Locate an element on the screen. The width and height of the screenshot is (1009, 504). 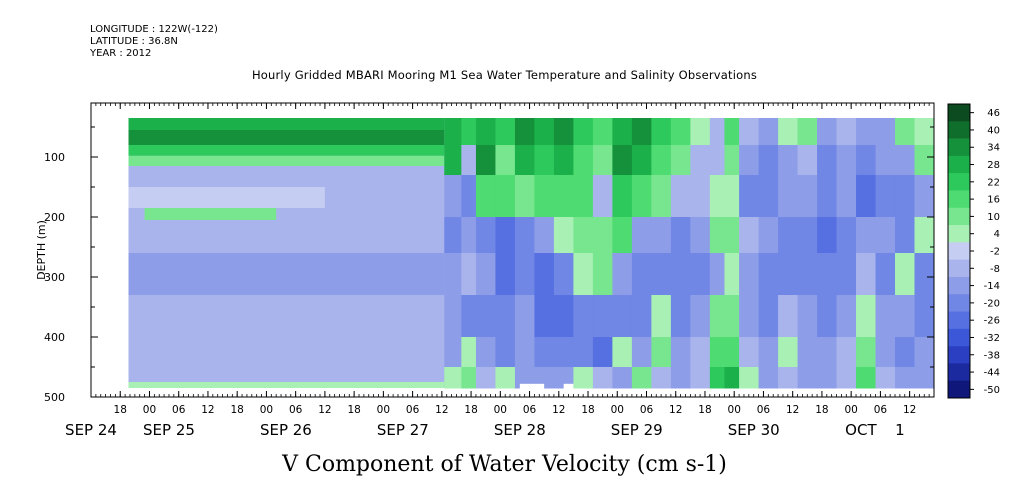
x-hour-tick-label: 18 is located at coordinates (353, 410).